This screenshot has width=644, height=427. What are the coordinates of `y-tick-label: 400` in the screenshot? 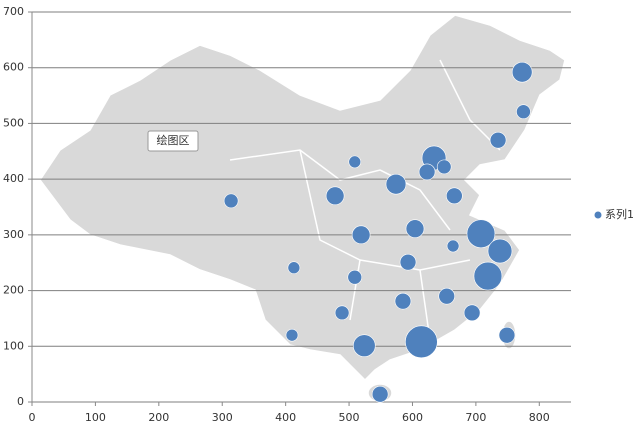 It's located at (13, 178).